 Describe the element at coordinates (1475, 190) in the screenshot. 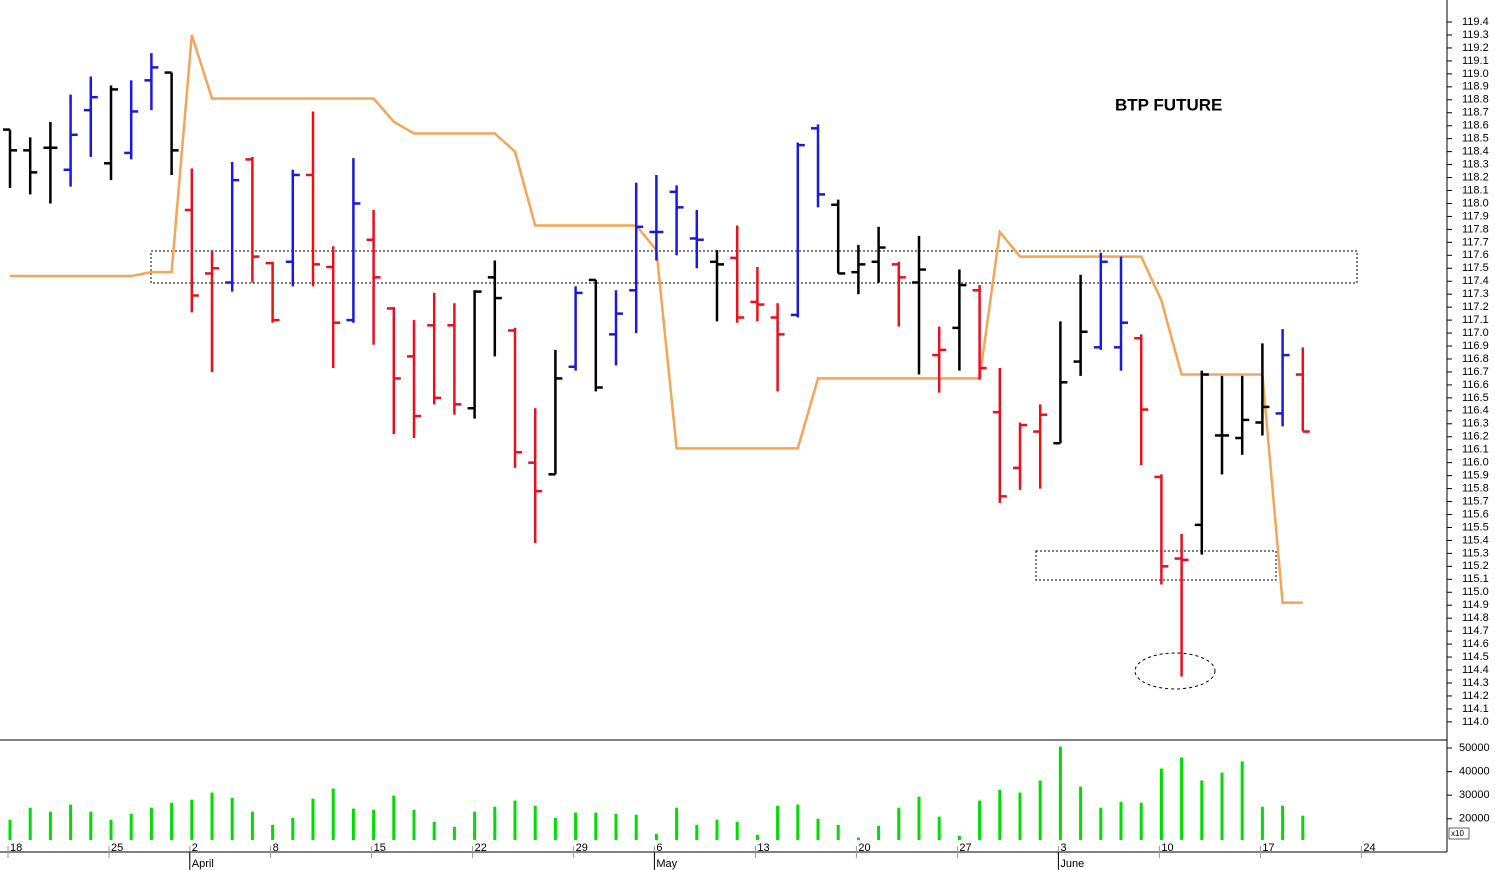

I see `y-tick-label: 118.1` at that location.